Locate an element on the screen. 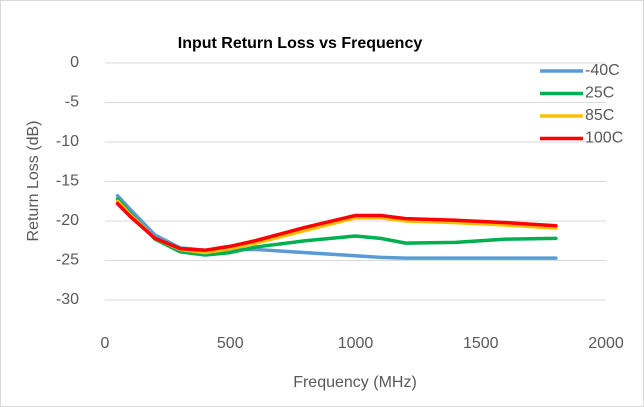 The image size is (644, 407). x-axis-label: Frequency (MHz) is located at coordinates (355, 382).